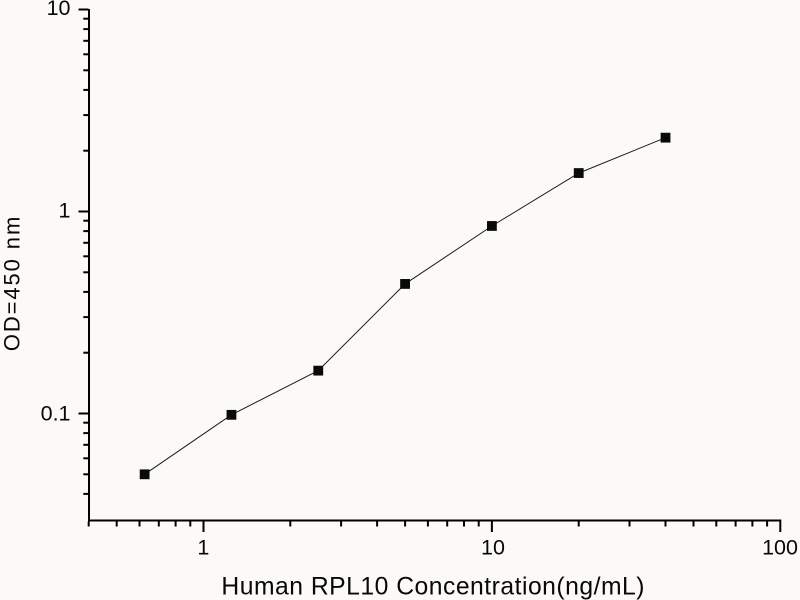 This screenshot has width=800, height=600. What do you see at coordinates (12, 283) in the screenshot?
I see `svg-text: OD=450 nm` at bounding box center [12, 283].